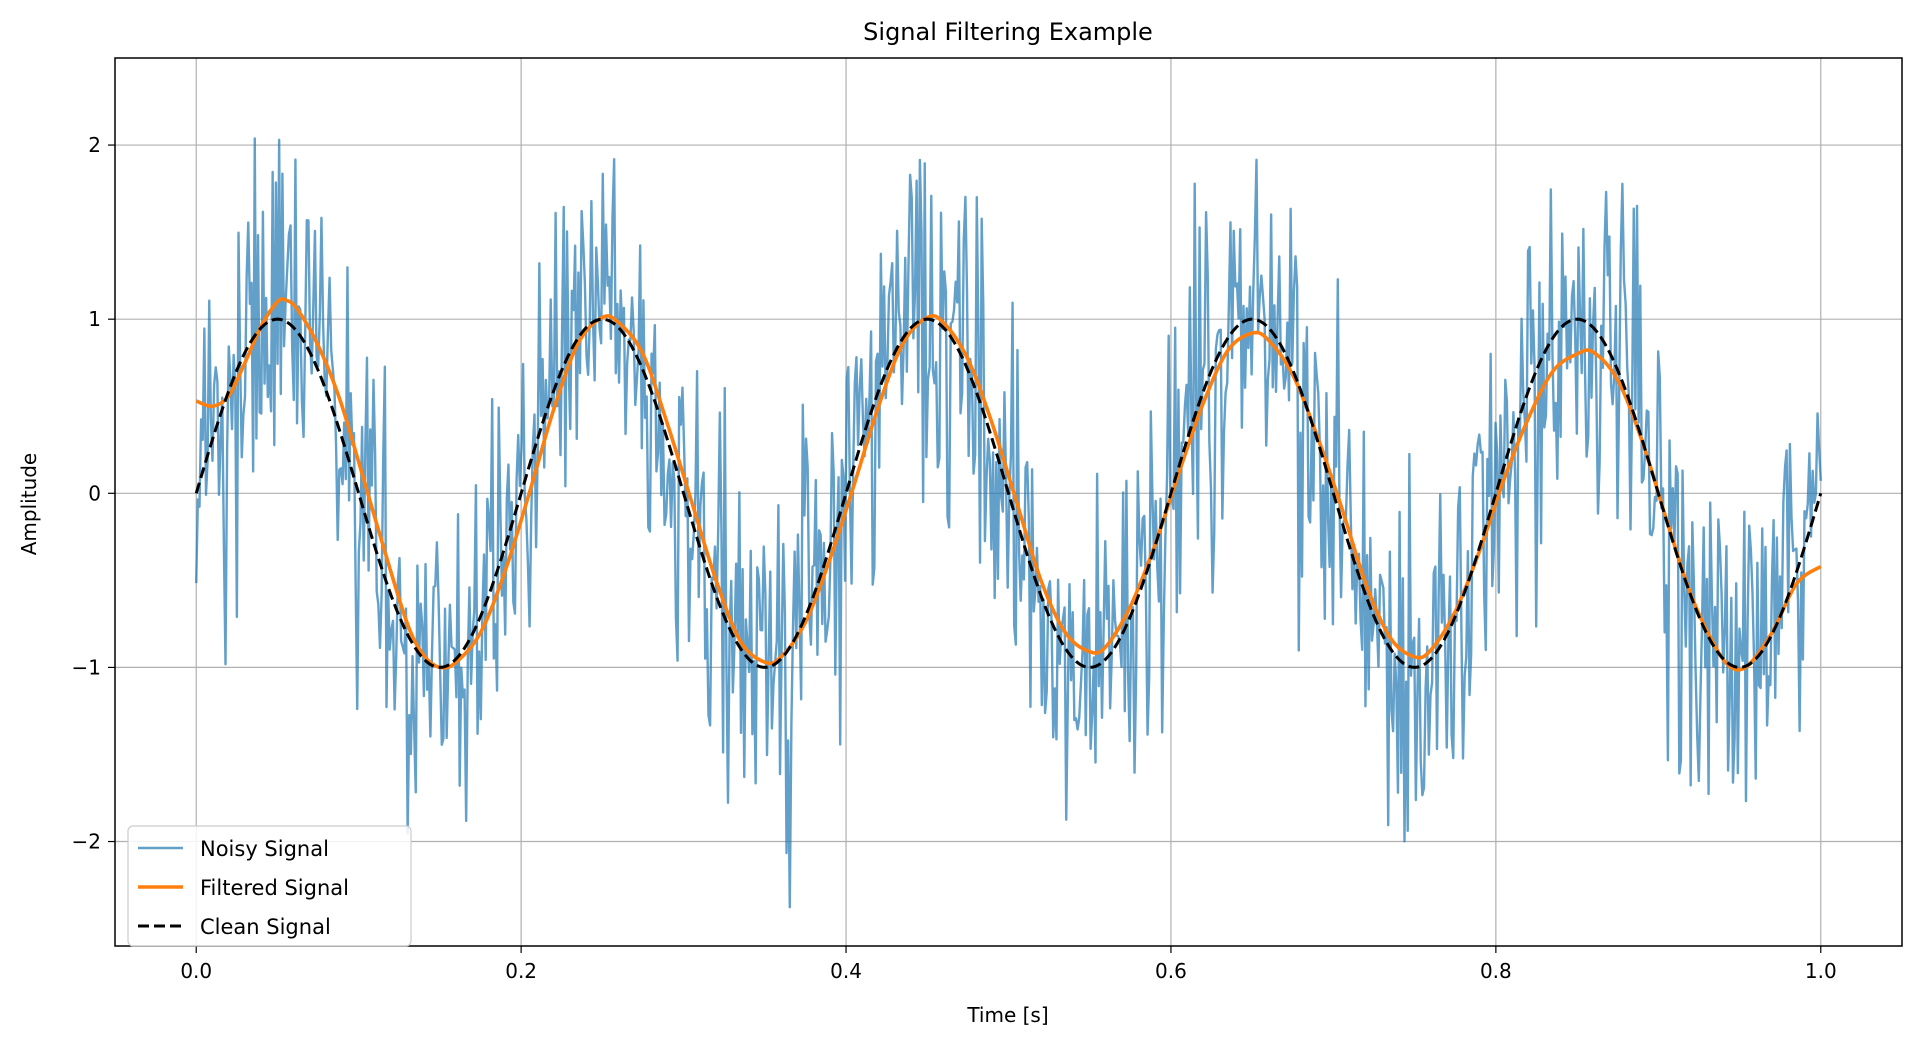 The image size is (1918, 1046). What do you see at coordinates (265, 927) in the screenshot?
I see `legend-clean-label: Clean Signal` at bounding box center [265, 927].